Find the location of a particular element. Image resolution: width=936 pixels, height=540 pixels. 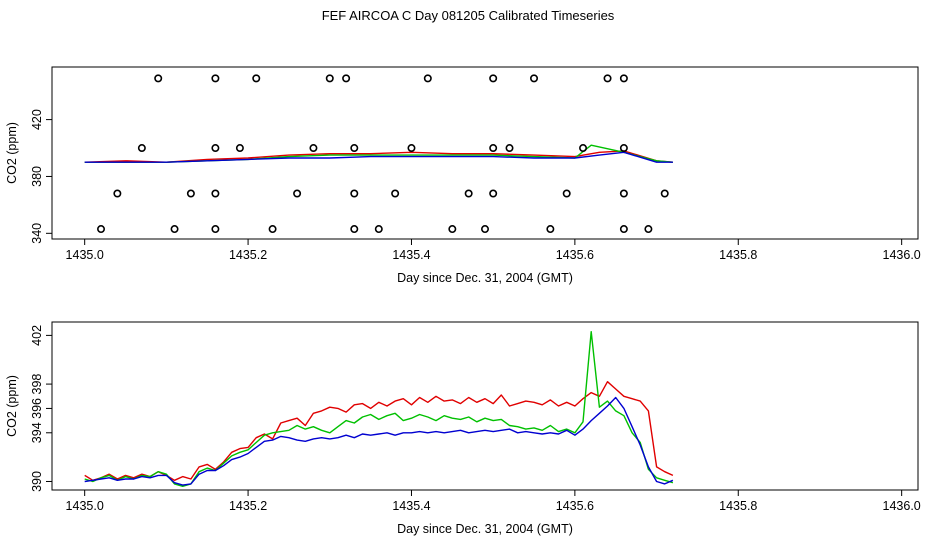

top-x-axis-title: Day since Dec. 31, 2004 (GMT) is located at coordinates (485, 278).